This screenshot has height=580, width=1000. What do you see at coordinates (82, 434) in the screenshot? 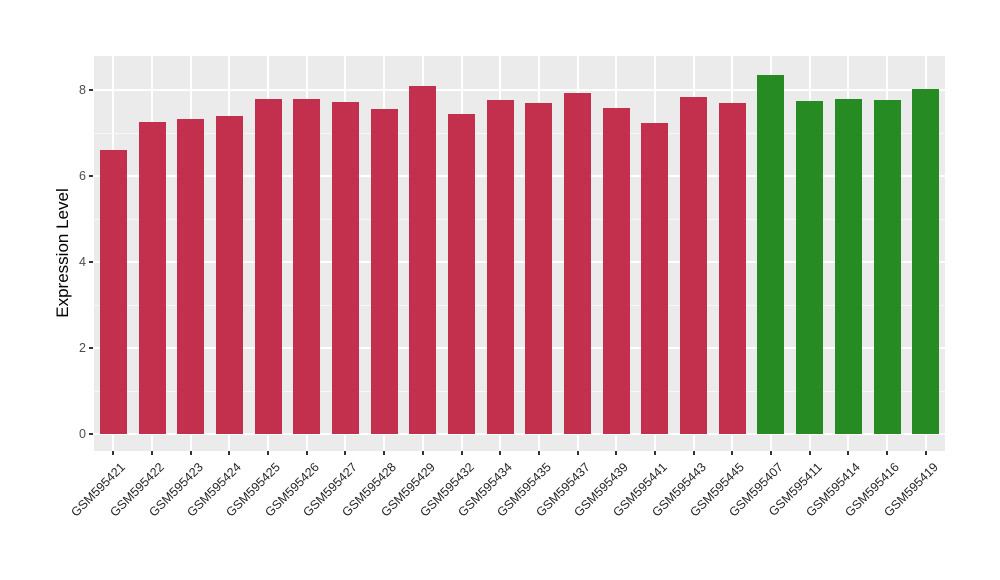
I see `y-tick-label: 0` at bounding box center [82, 434].